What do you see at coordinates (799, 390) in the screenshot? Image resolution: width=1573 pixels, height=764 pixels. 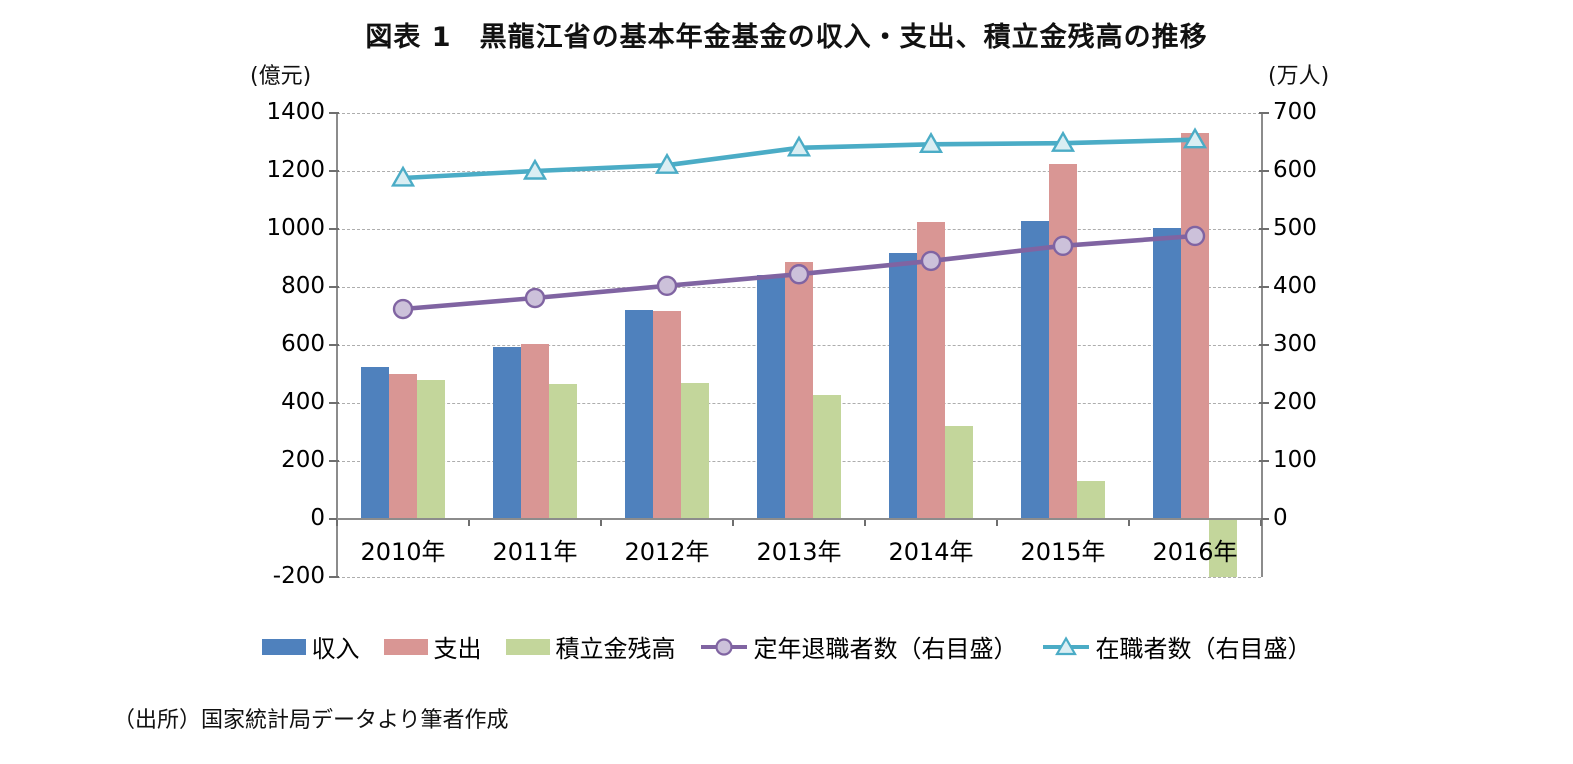 I see `bar-expenditure-2013年` at bounding box center [799, 390].